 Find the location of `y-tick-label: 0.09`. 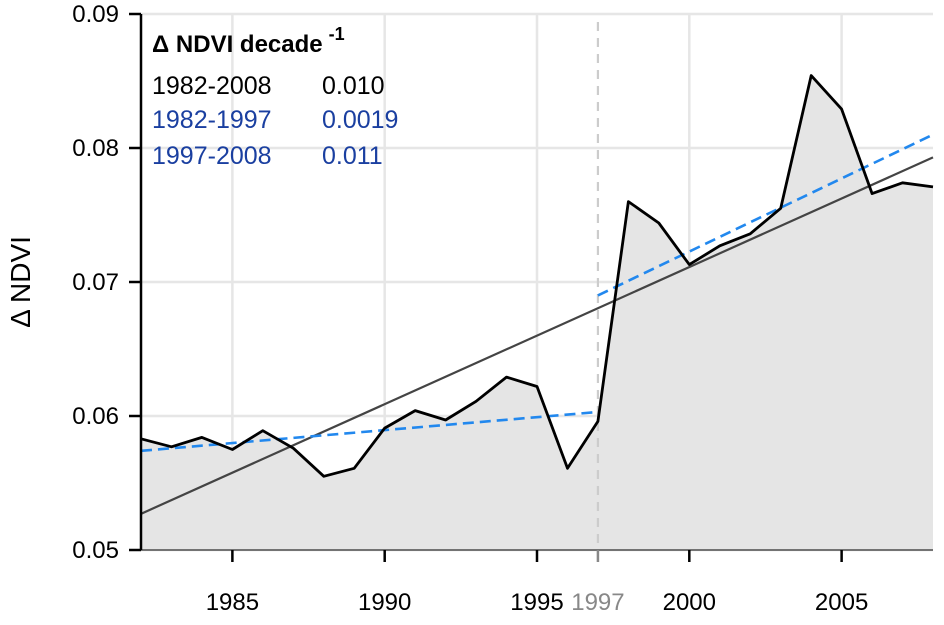

y-tick-label: 0.09 is located at coordinates (95, 14).